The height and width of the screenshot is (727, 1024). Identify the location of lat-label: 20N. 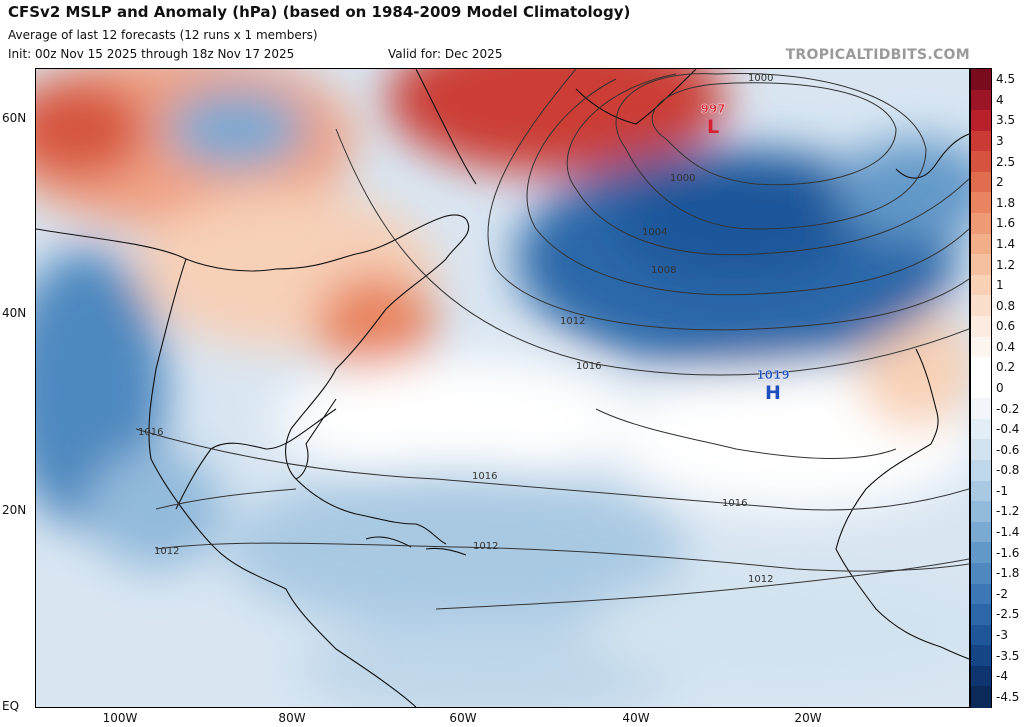
(14, 510).